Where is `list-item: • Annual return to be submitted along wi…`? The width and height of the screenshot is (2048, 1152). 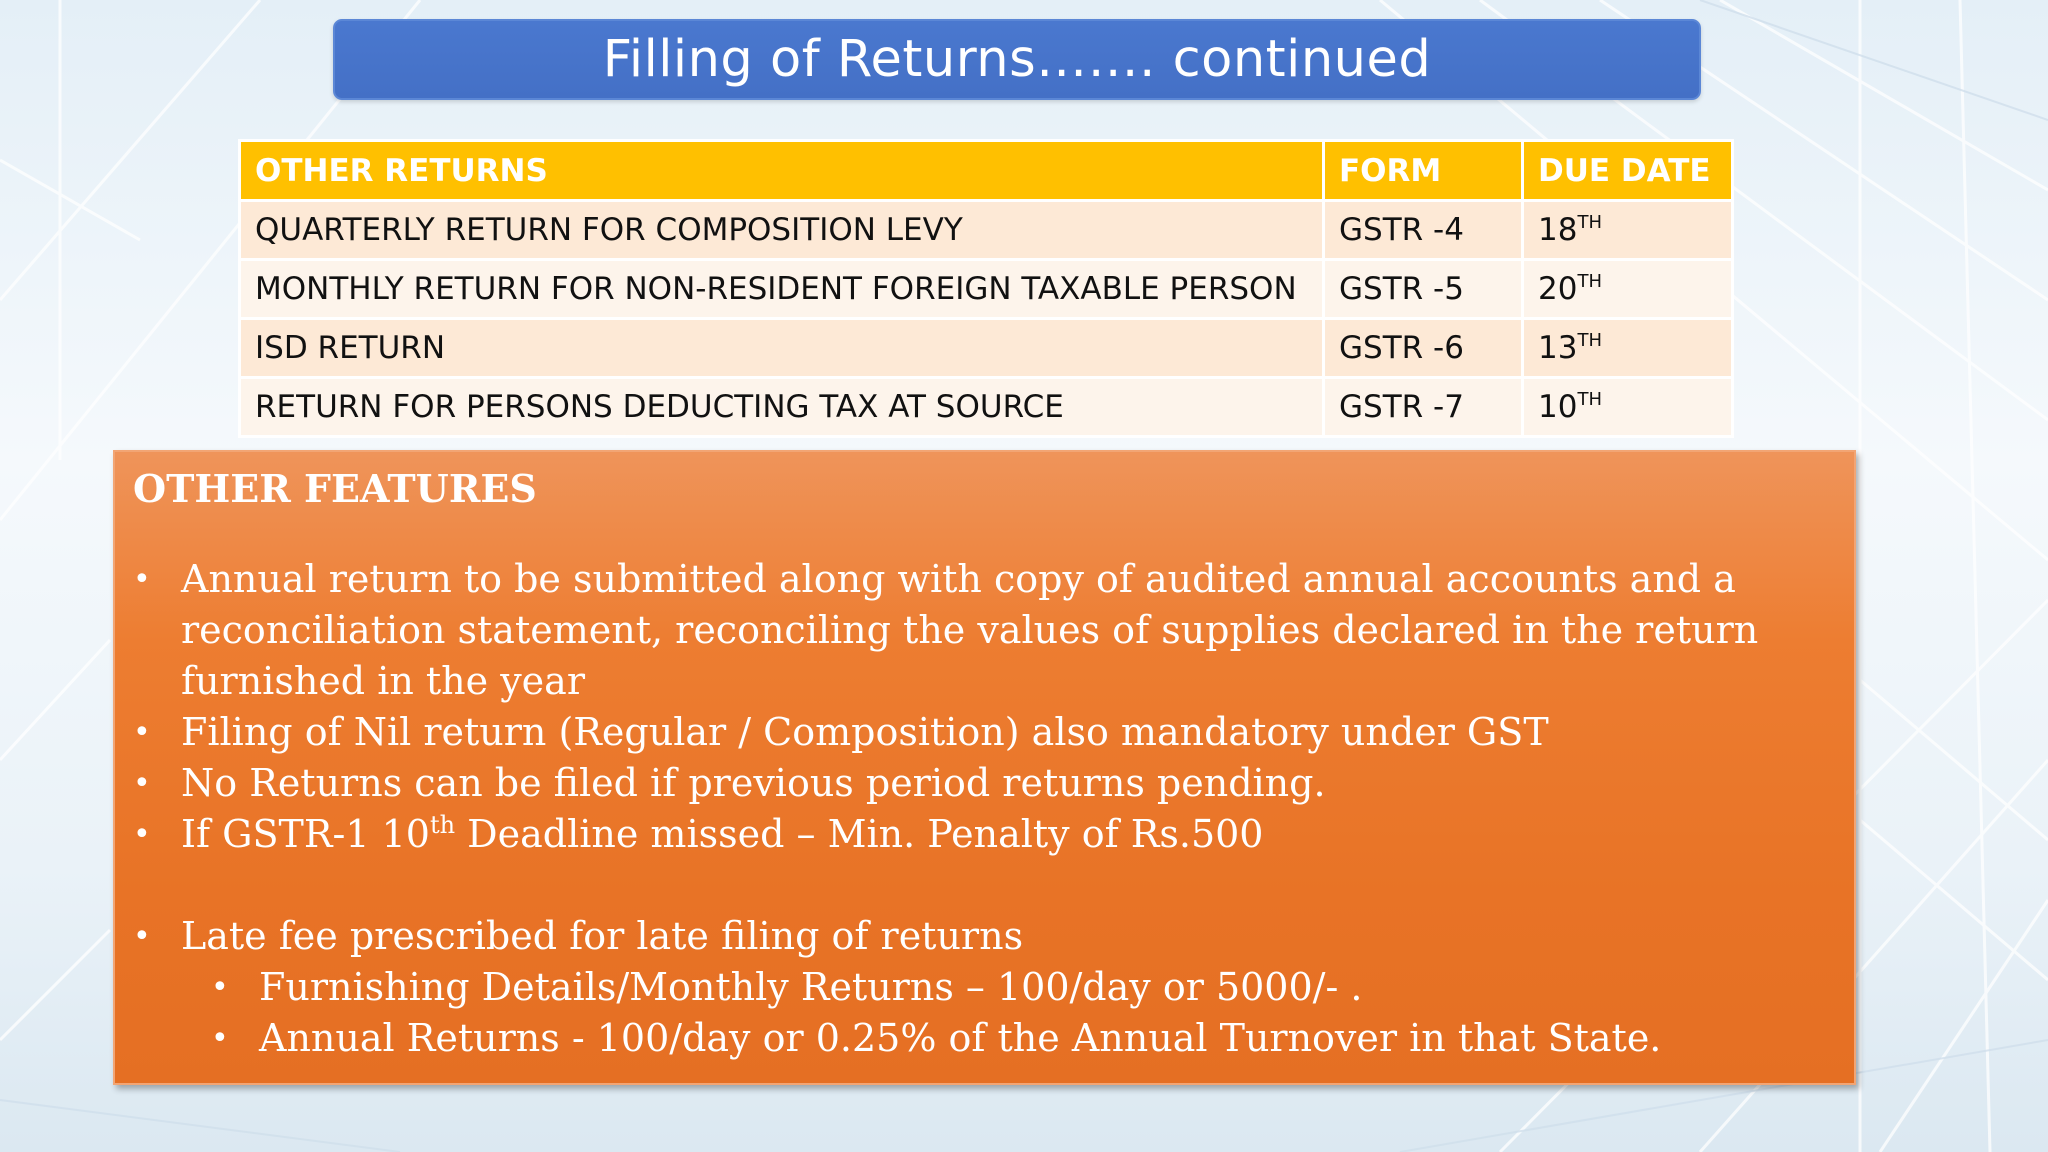
list-item: • Annual return to be submitted along wi… is located at coordinates (984, 630).